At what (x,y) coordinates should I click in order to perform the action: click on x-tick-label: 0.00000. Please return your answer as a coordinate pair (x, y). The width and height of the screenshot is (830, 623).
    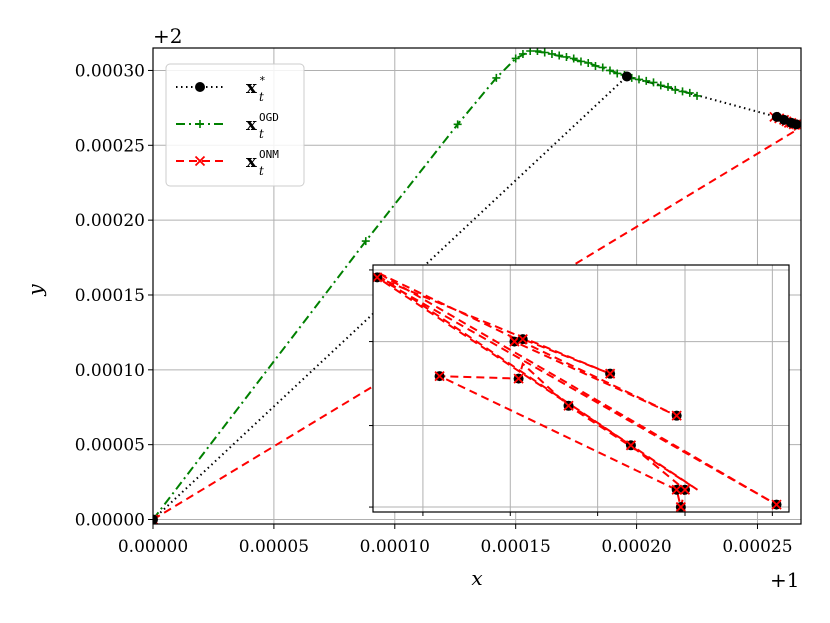
    Looking at the image, I should click on (153, 547).